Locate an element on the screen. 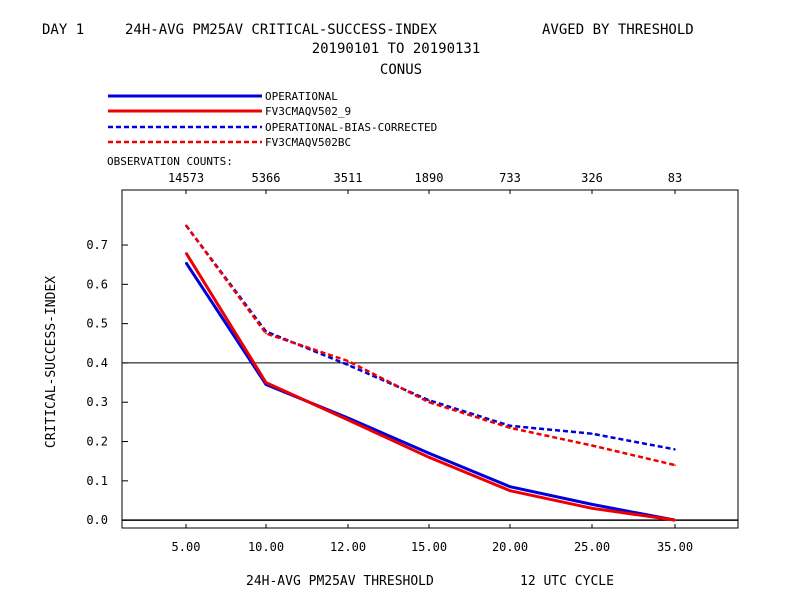 The width and height of the screenshot is (792, 612). x-tick-label-0: 5.00 is located at coordinates (186, 547).